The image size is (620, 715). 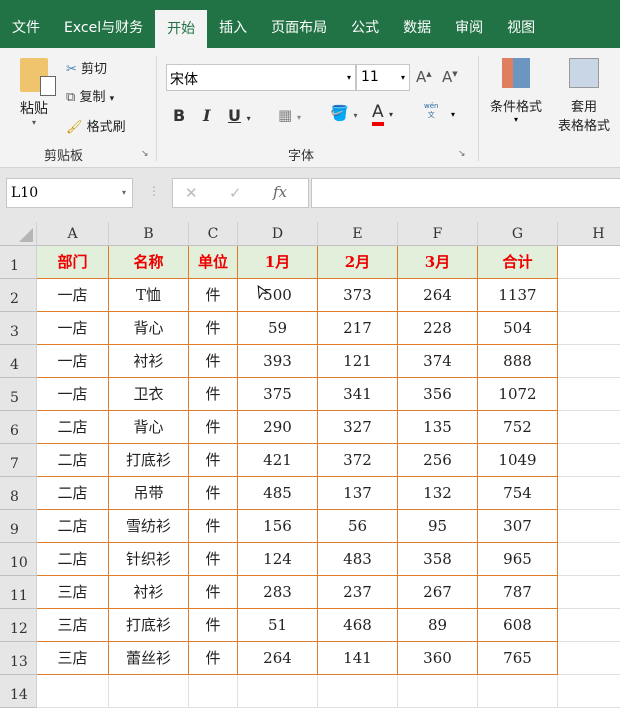 What do you see at coordinates (438, 559) in the screenshot?
I see `table-cell: 358` at bounding box center [438, 559].